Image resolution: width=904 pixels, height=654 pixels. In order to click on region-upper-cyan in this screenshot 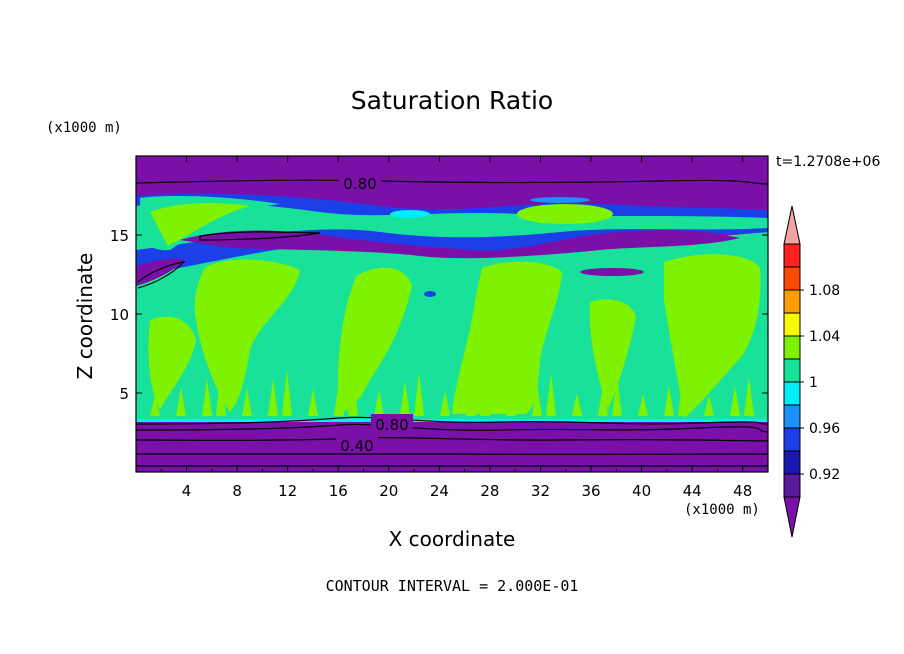, I will do `click(410, 214)`.